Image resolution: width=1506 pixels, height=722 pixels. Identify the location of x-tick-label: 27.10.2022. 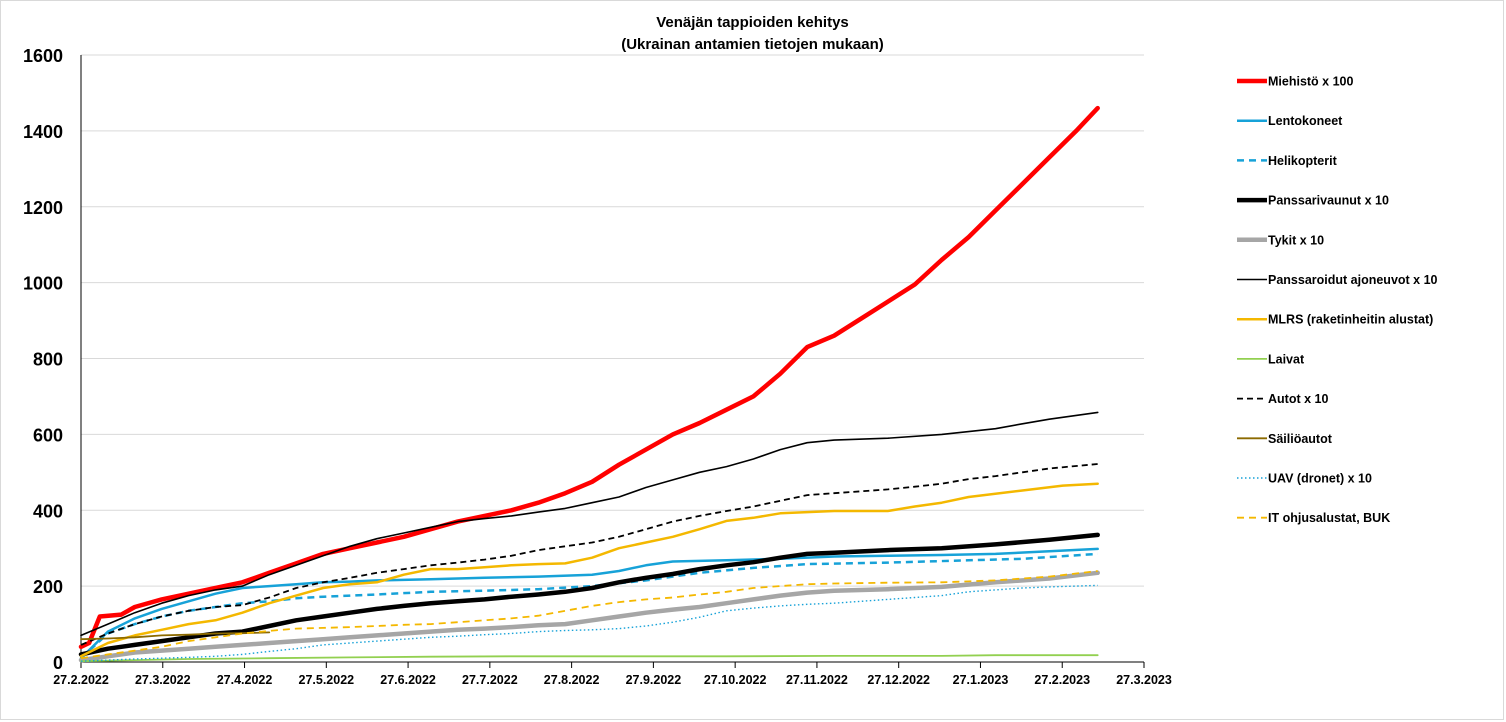
(735, 680).